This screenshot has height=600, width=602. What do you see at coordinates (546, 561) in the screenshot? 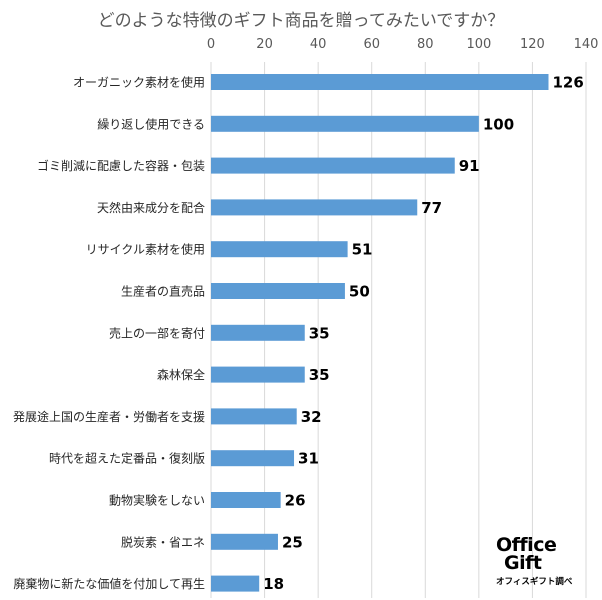
I see `office-gift-logo: Office Gift オフィスギフト調べ` at bounding box center [546, 561].